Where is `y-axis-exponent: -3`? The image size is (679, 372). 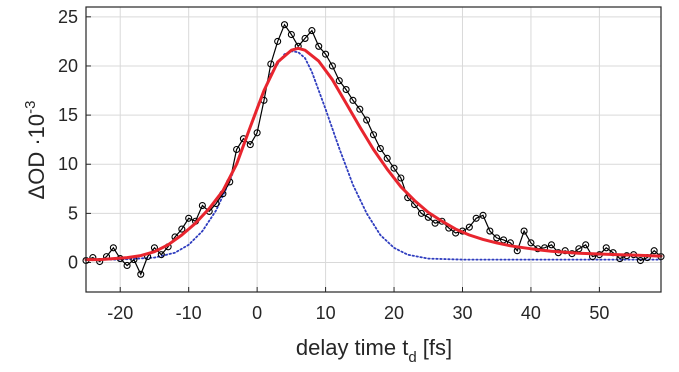
y-axis-exponent: -3 is located at coordinates (30, 107).